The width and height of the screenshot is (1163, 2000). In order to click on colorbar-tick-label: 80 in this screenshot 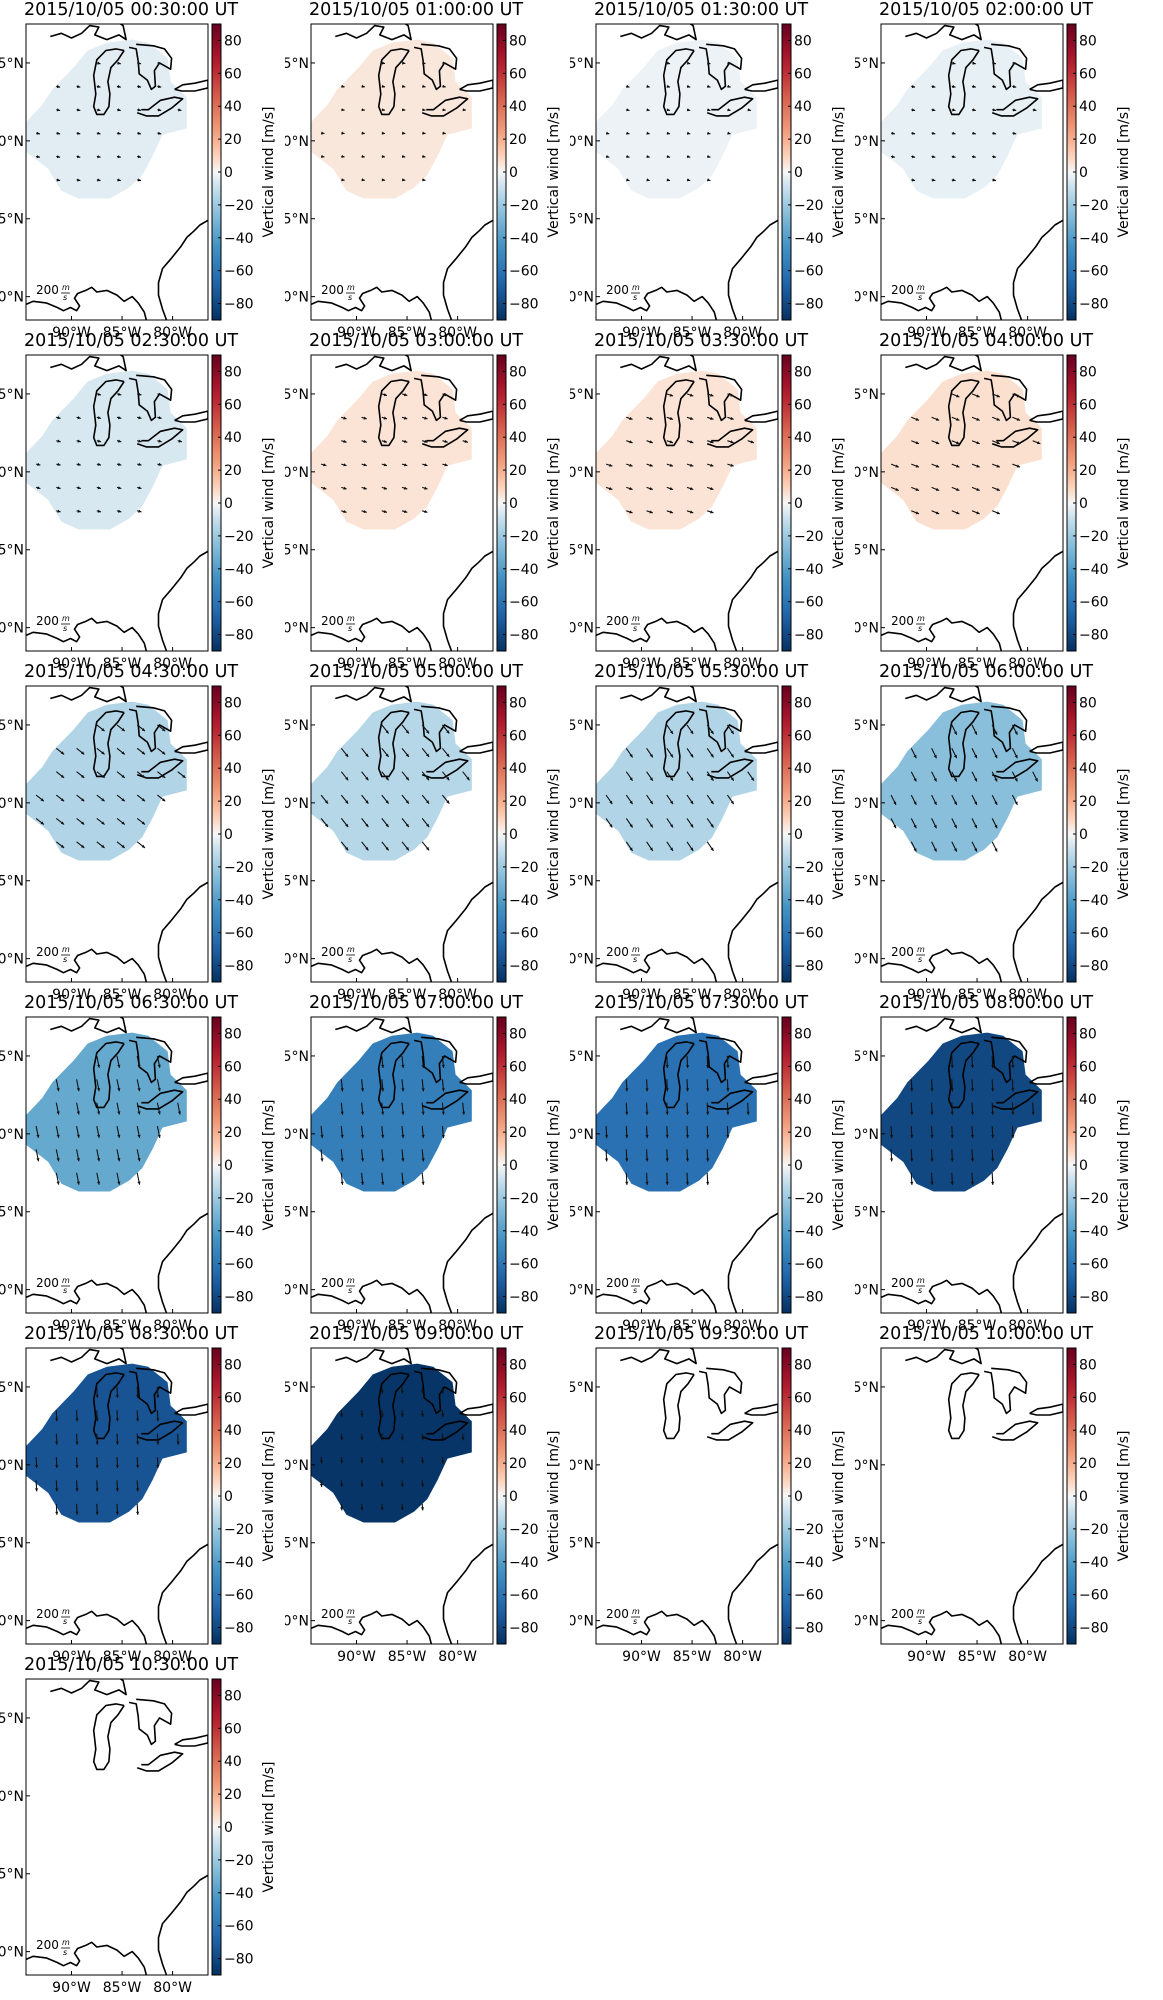, I will do `click(233, 703)`.